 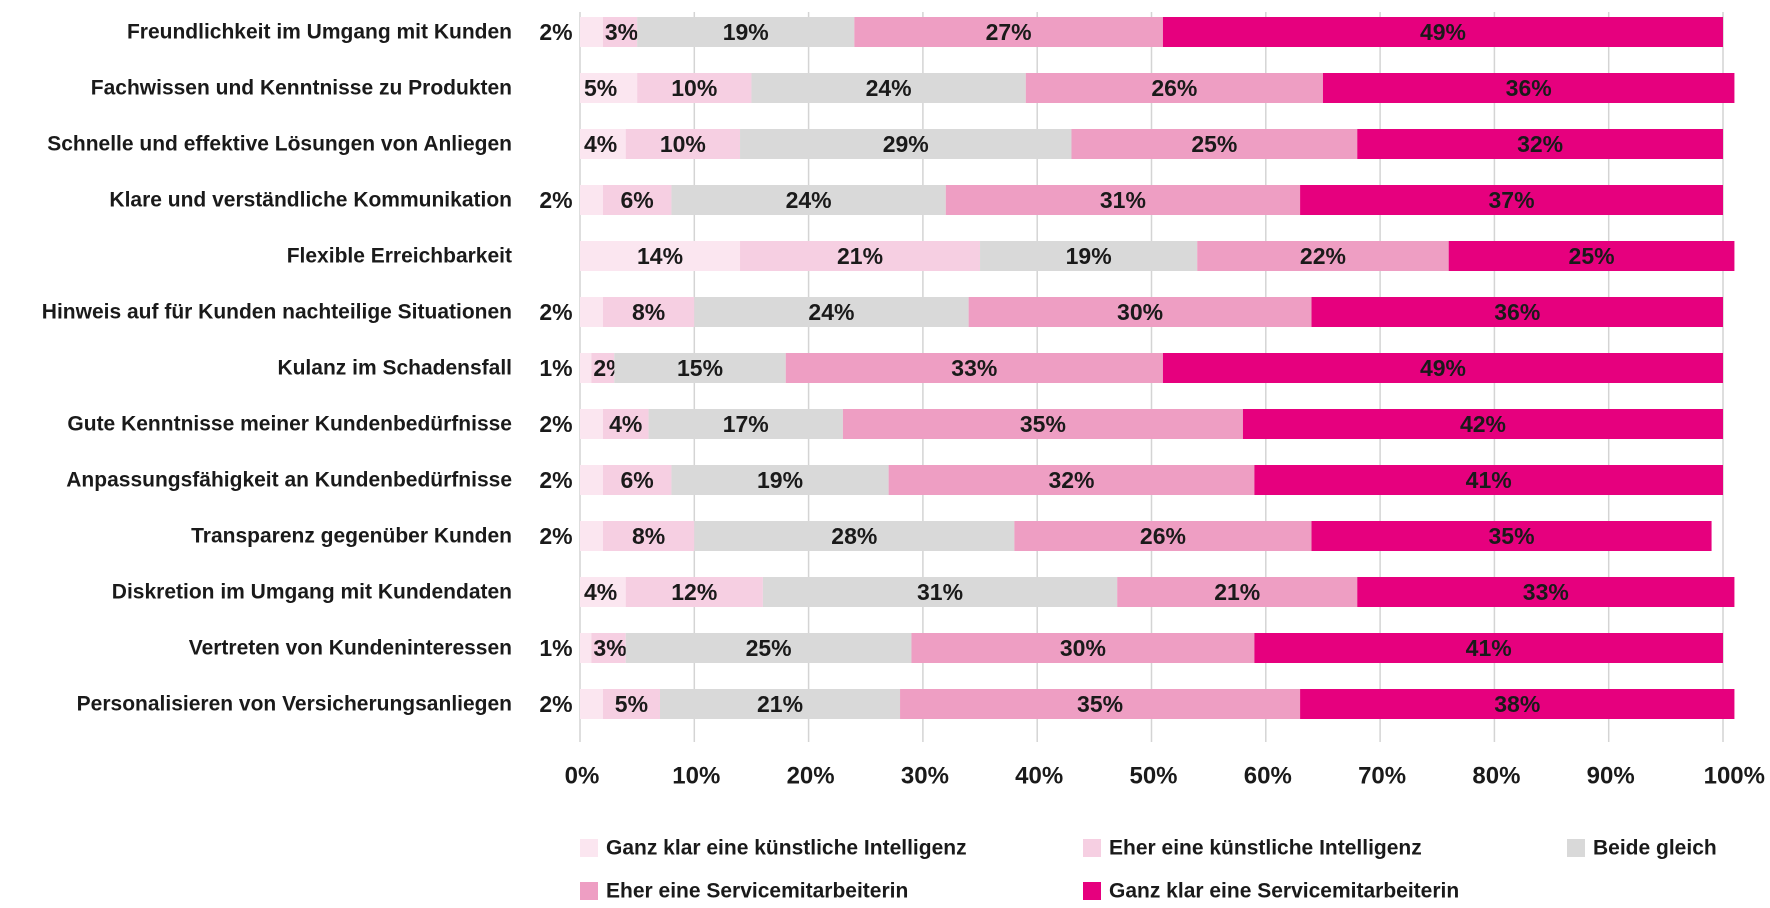 What do you see at coordinates (1540, 144) in the screenshot?
I see `data-label: 32%` at bounding box center [1540, 144].